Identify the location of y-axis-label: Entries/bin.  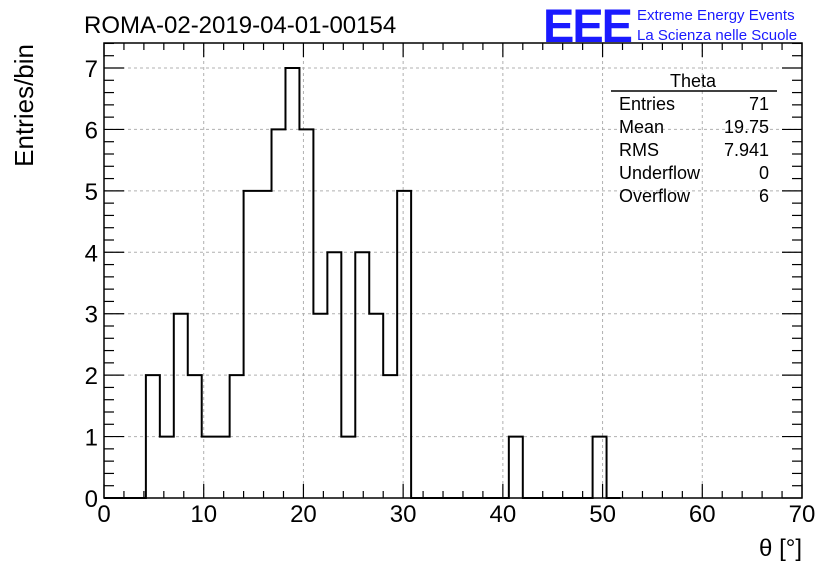
(24, 105).